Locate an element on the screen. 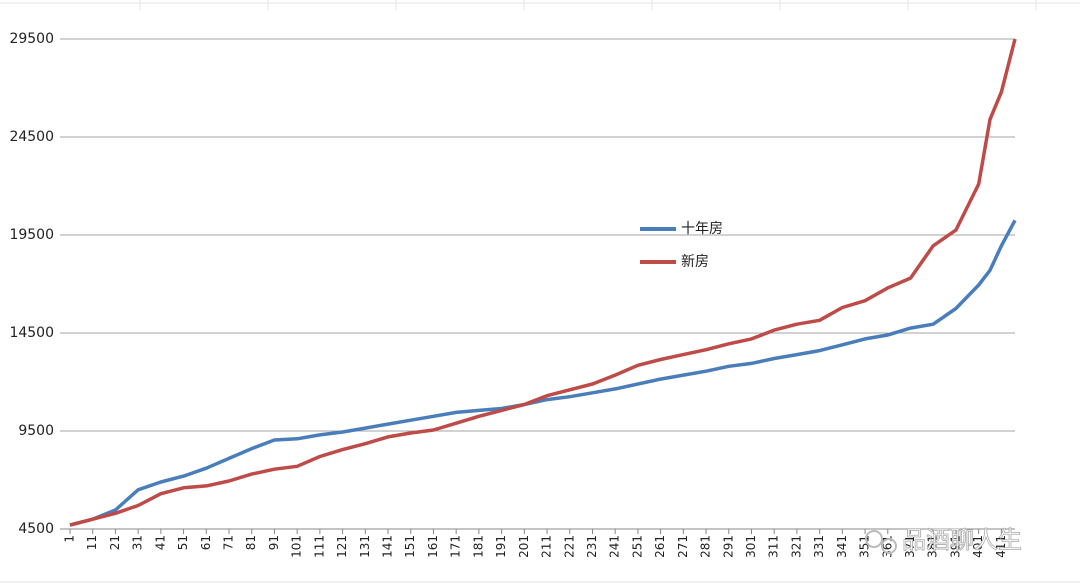 Image resolution: width=1080 pixels, height=587 pixels. x-tick-label: 251 is located at coordinates (637, 546).